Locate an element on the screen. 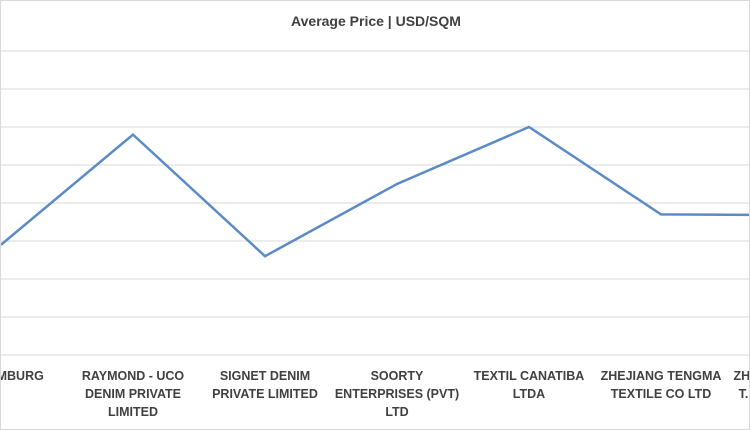 The image size is (750, 430). chart-title: Average Price | USD/SQM is located at coordinates (376, 21).